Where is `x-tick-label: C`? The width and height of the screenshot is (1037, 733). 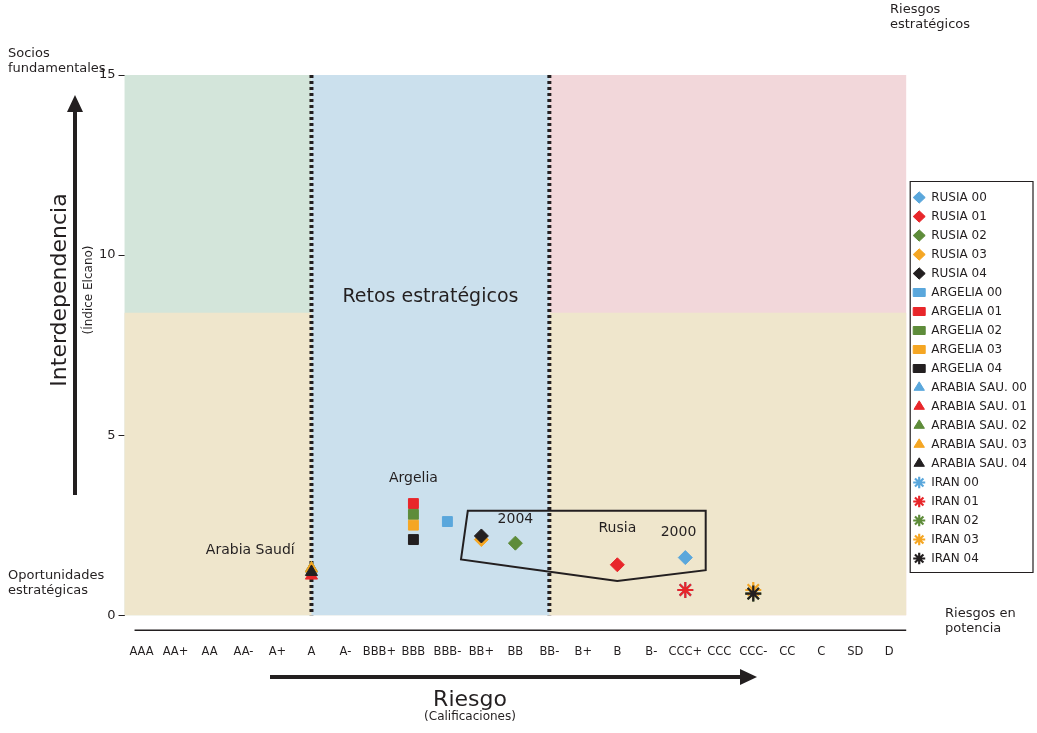
x-tick-label: C is located at coordinates (821, 651).